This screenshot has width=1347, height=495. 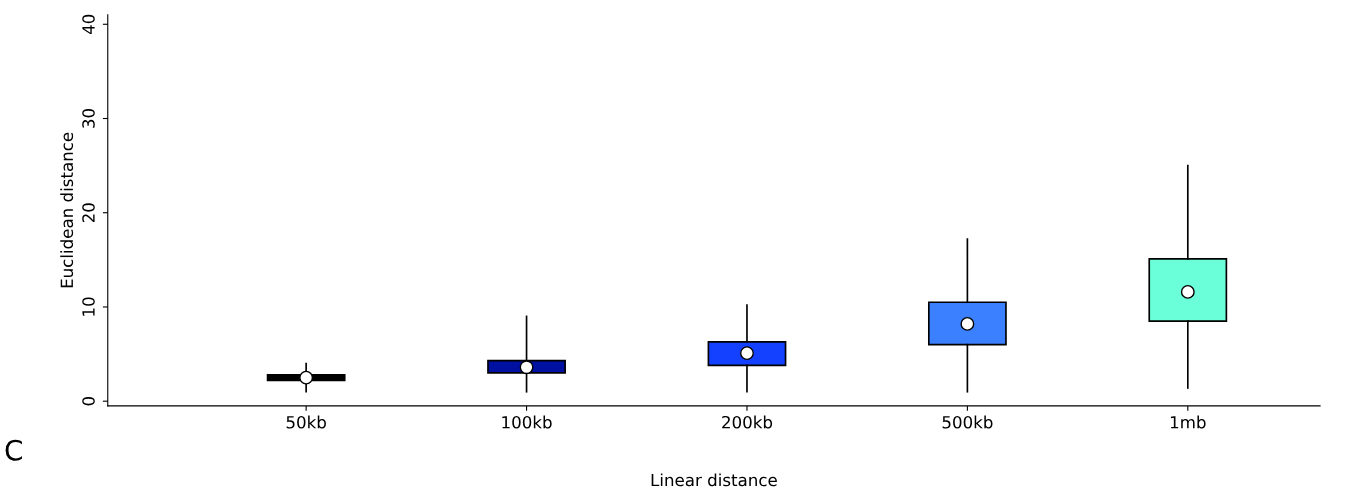 What do you see at coordinates (88, 213) in the screenshot?
I see `y-tick-label: 20` at bounding box center [88, 213].